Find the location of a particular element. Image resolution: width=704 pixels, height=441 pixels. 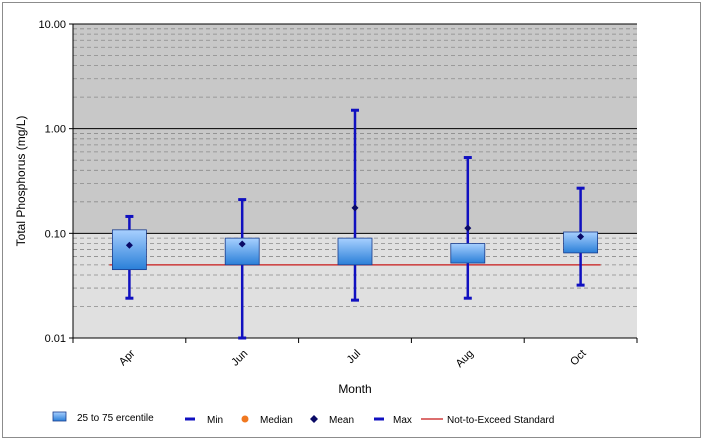

y-tick-label: 0.10 is located at coordinates (55, 234).